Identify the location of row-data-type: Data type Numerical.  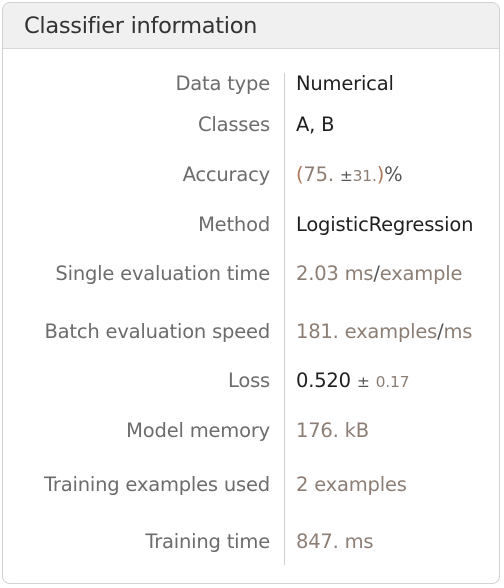
(251, 84).